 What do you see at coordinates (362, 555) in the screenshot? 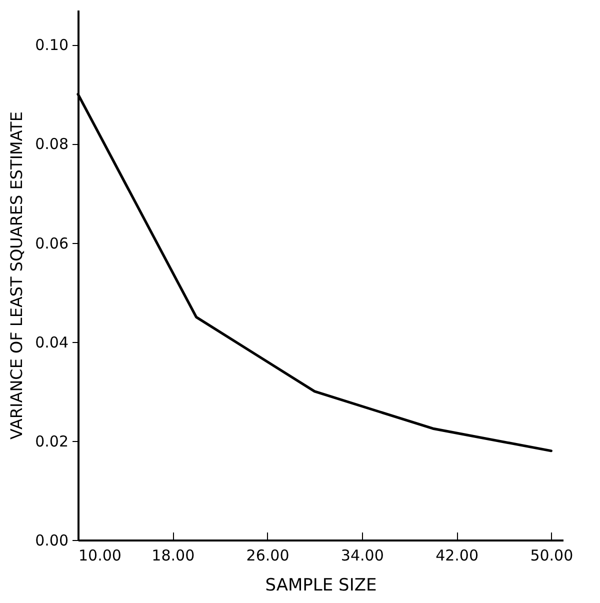
I see `x-tick-label: 34.00` at bounding box center [362, 555].